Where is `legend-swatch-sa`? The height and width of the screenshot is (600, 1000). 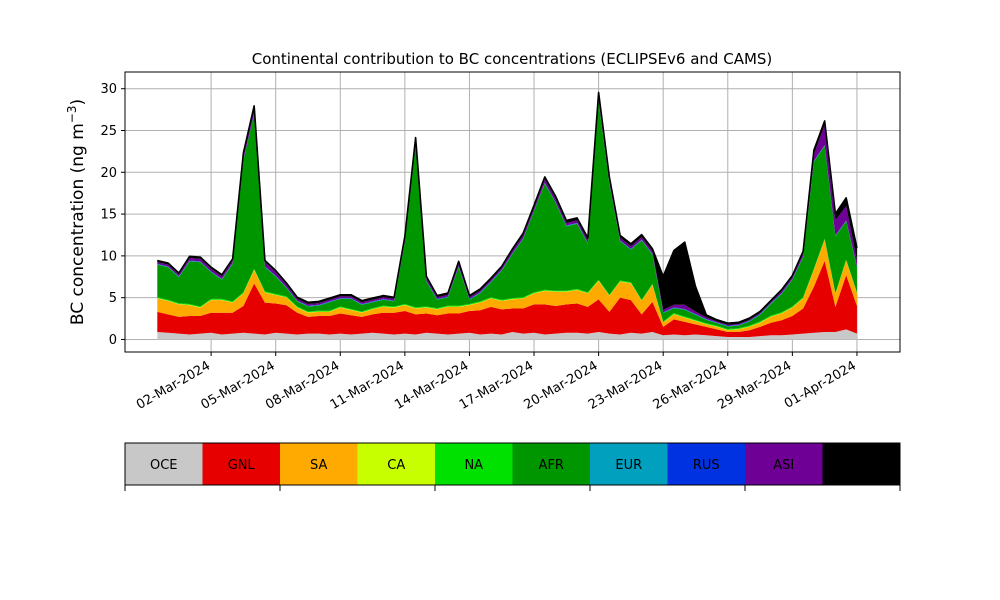 legend-swatch-sa is located at coordinates (319, 464).